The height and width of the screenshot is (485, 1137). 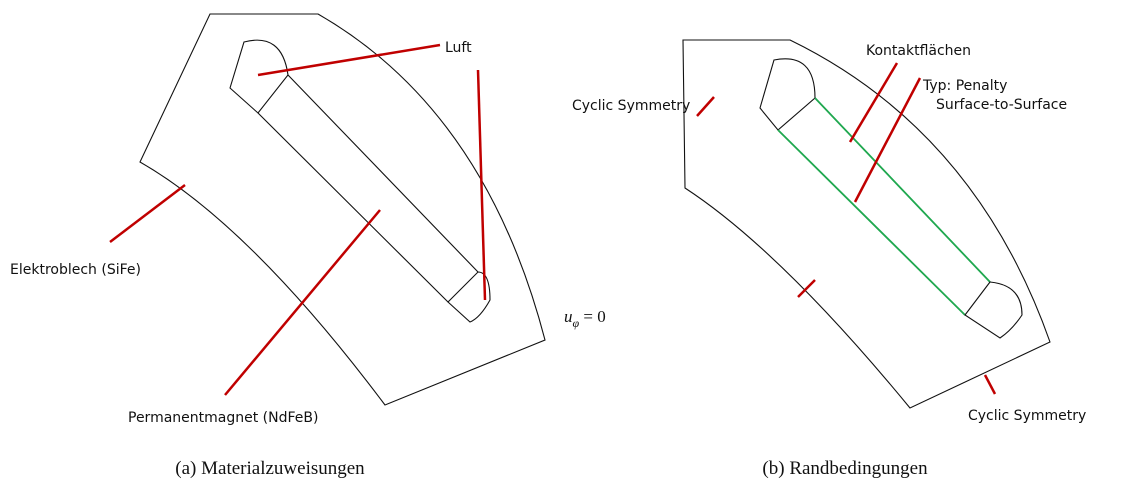 I want to click on caption: (a) Materialzuweisungen, so click(x=270, y=468).